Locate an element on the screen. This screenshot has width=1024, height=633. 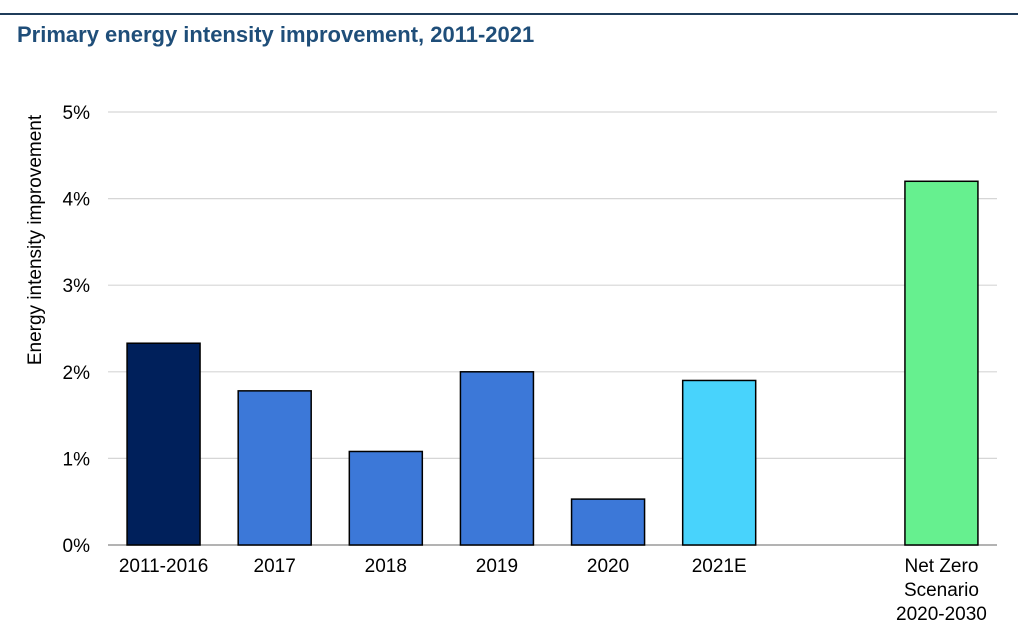
x-tick-label: 2020 is located at coordinates (608, 566).